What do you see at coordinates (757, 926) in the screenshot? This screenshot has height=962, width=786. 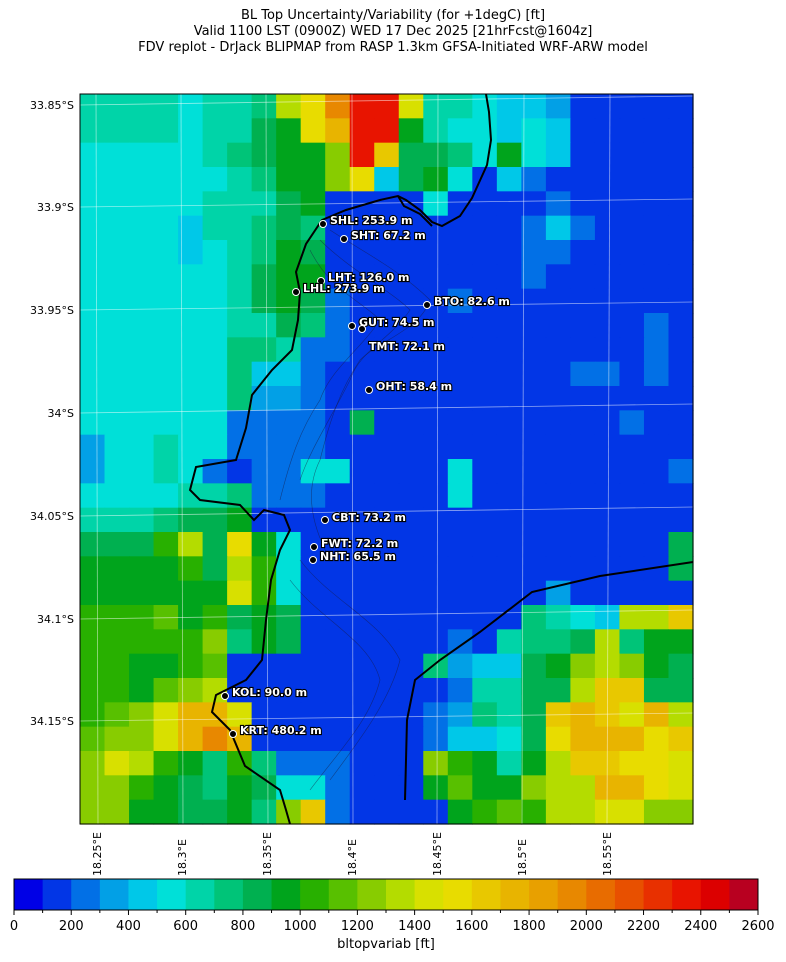 I see `colorbar-tick-label: 2600` at bounding box center [757, 926].